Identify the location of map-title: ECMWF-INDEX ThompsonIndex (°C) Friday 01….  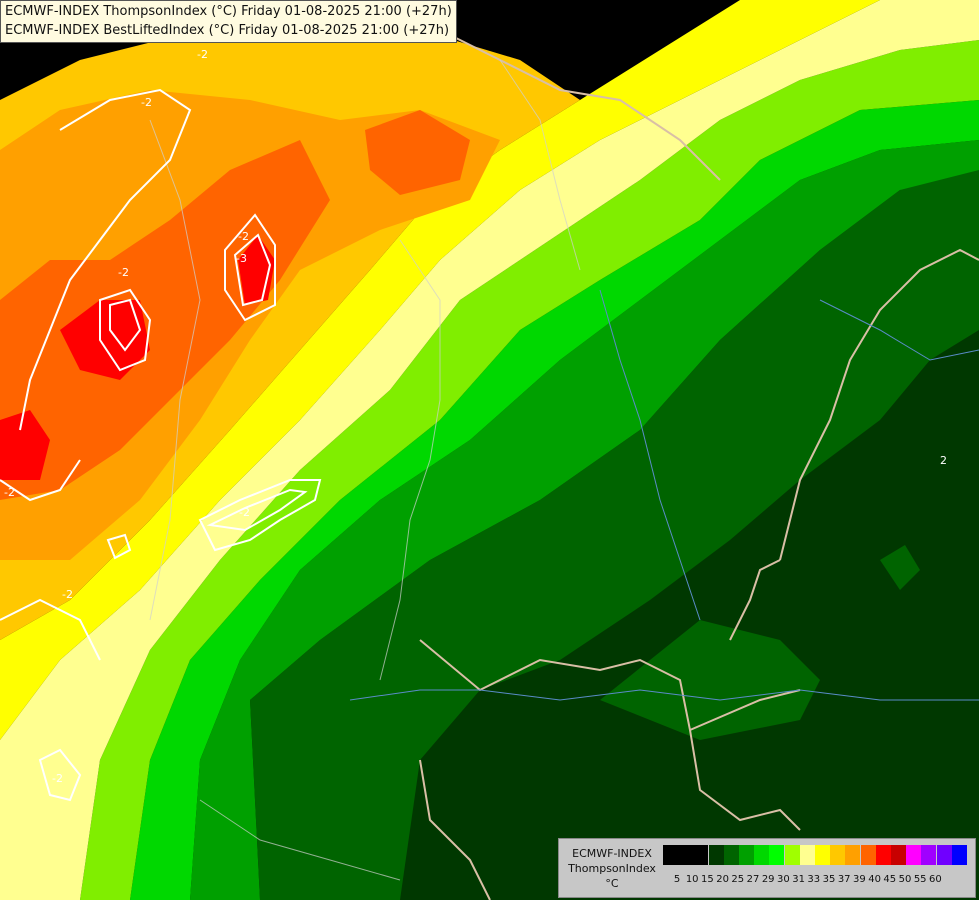
(228, 21).